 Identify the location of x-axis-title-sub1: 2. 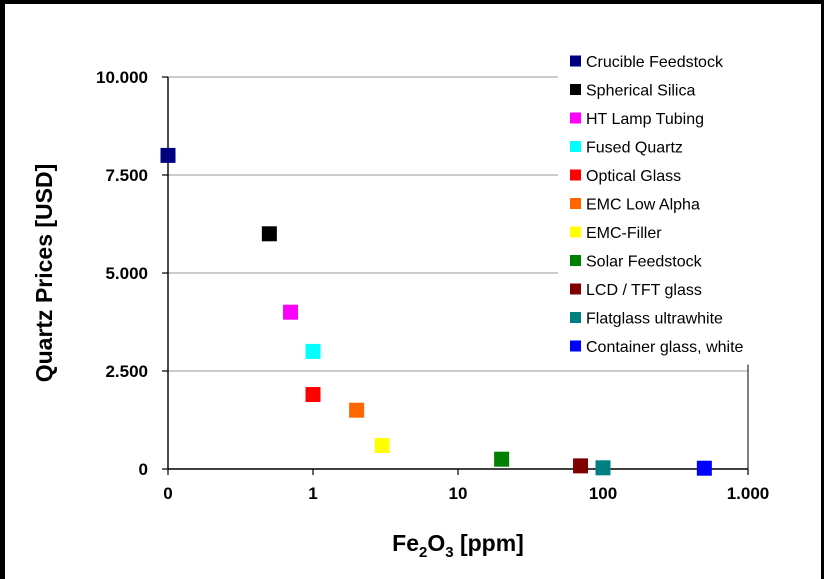
(423, 552).